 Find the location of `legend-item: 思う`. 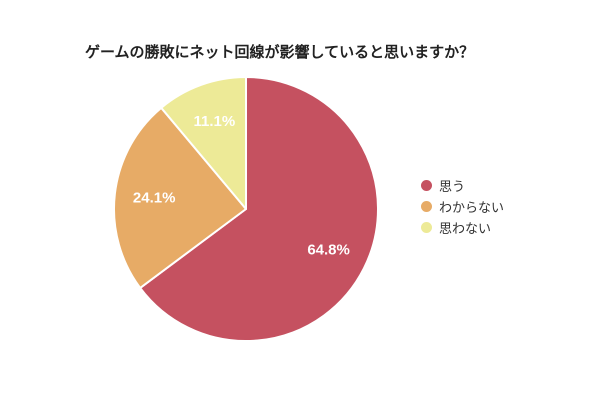

legend-item: 思う is located at coordinates (462, 185).